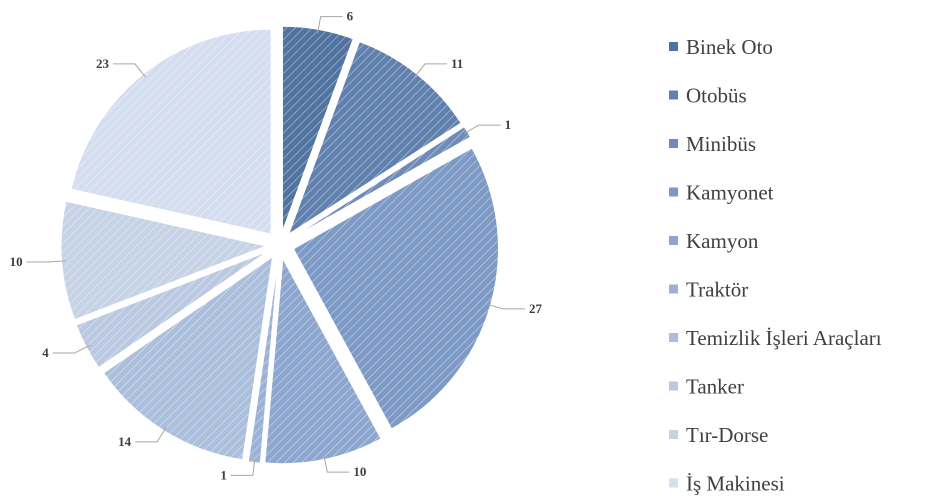 This screenshot has width=939, height=499. What do you see at coordinates (336, 464) in the screenshot?
I see `leader-line-kamyon` at bounding box center [336, 464].